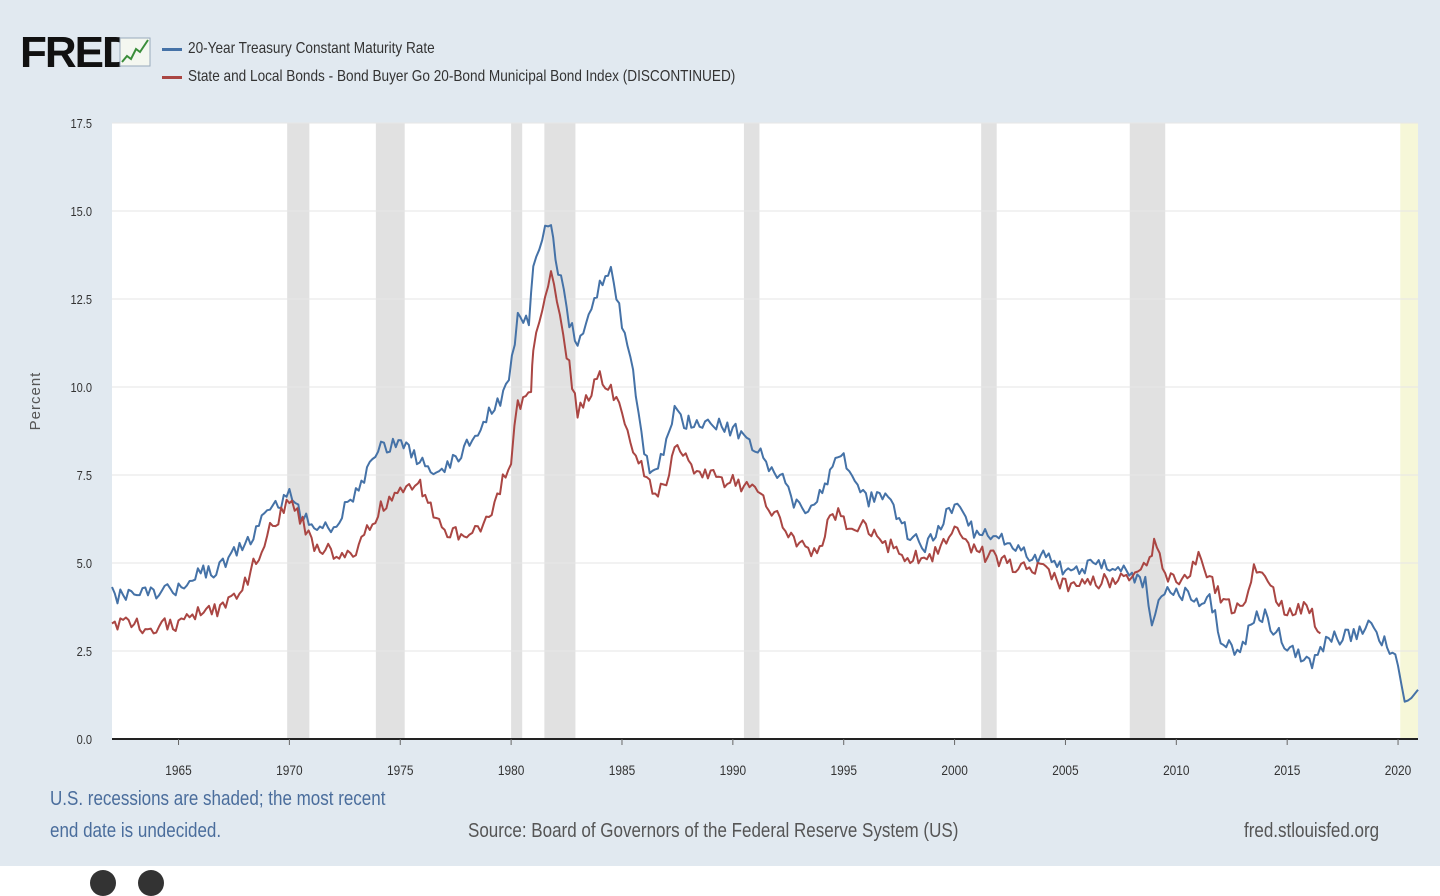  Describe the element at coordinates (85, 563) in the screenshot. I see `y-tick-label: 5.0` at that location.